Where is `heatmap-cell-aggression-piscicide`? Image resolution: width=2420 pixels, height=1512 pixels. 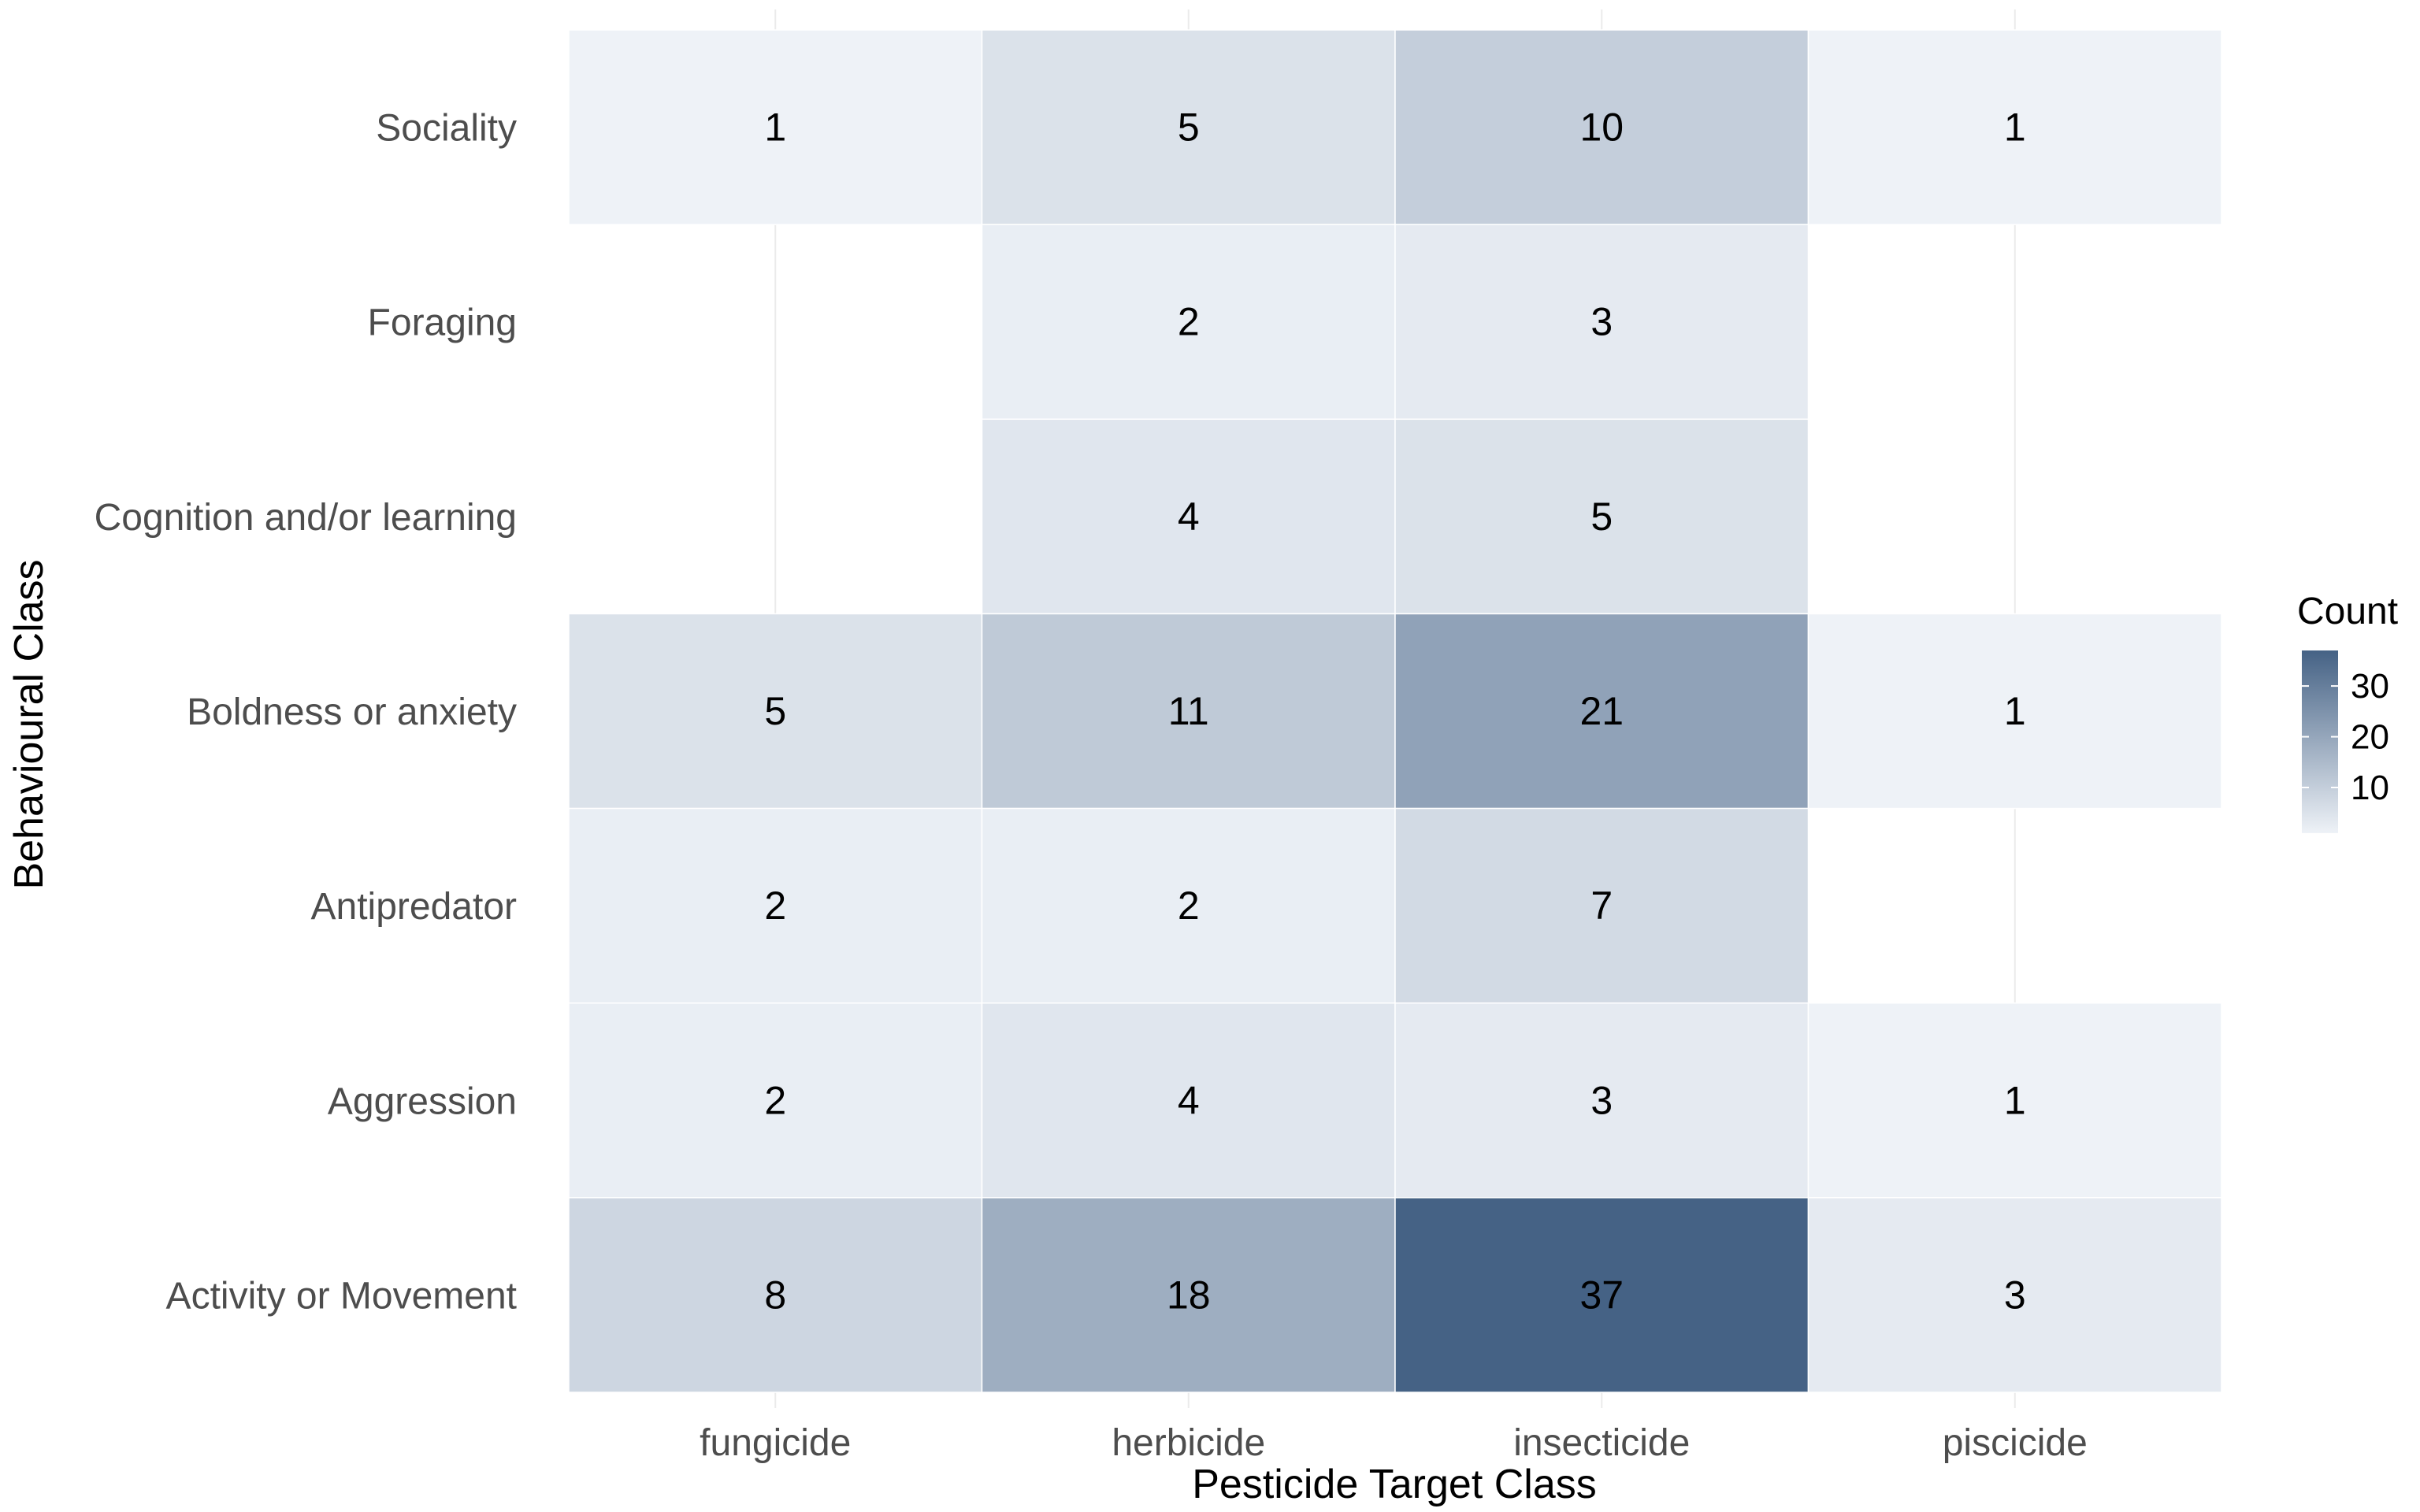 heatmap-cell-aggression-piscicide is located at coordinates (2015, 1100).